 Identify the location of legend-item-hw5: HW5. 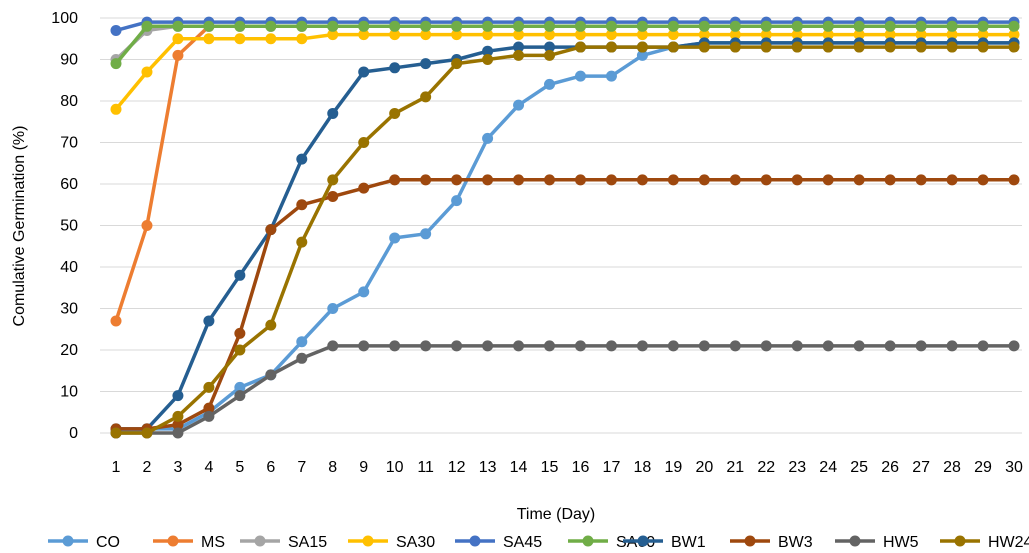
(877, 542).